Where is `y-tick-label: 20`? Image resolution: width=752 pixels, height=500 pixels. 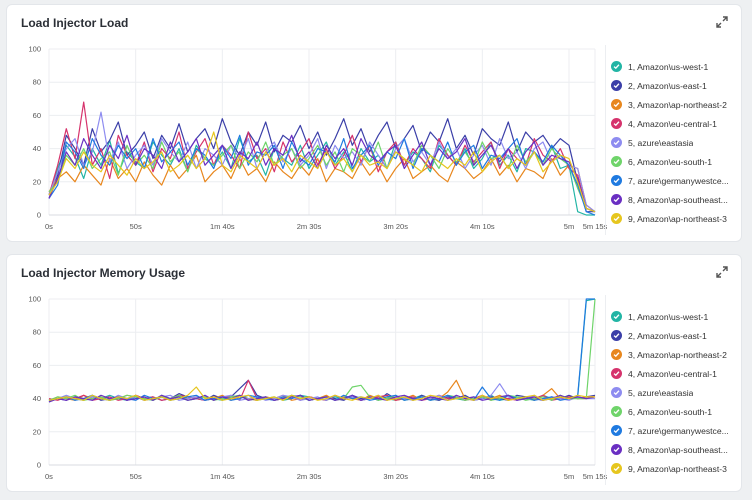 y-tick-label: 20 is located at coordinates (37, 181).